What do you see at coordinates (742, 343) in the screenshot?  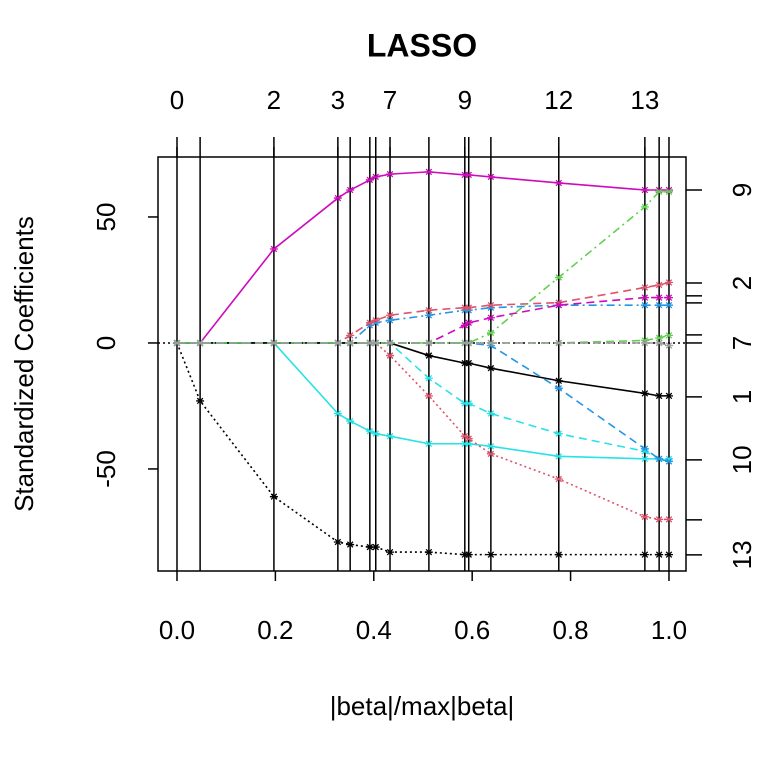 I see `y2-tick-label: 7` at bounding box center [742, 343].